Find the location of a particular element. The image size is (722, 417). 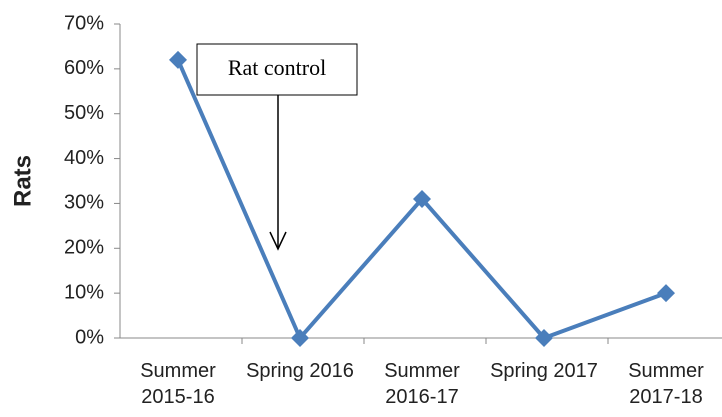

annotation-box is located at coordinates (277, 69).